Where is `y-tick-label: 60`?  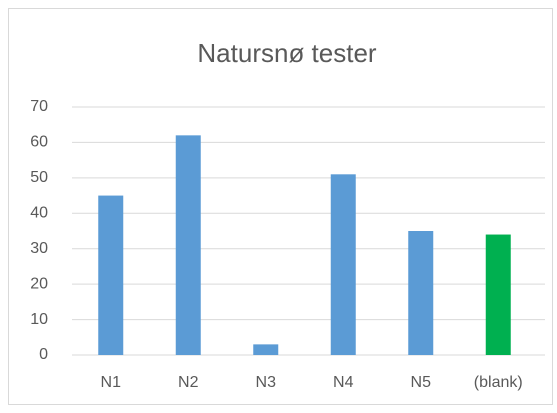 y-tick-label: 60 is located at coordinates (39, 142).